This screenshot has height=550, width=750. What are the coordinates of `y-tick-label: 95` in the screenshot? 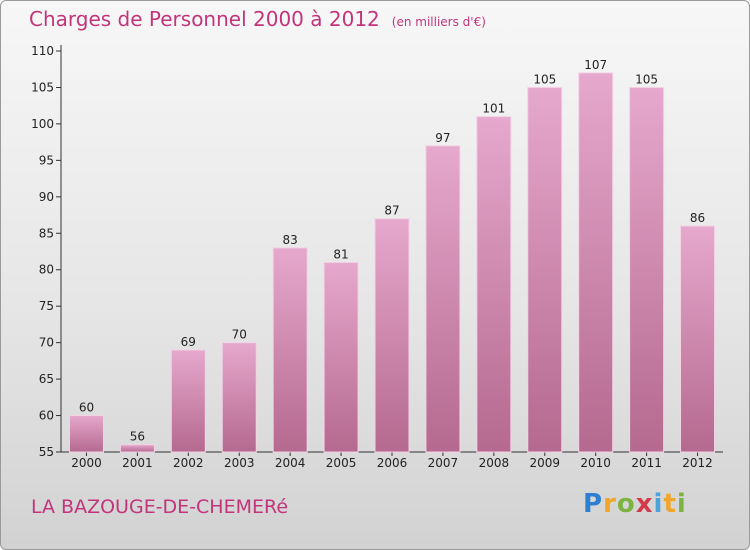 It's located at (46, 160).